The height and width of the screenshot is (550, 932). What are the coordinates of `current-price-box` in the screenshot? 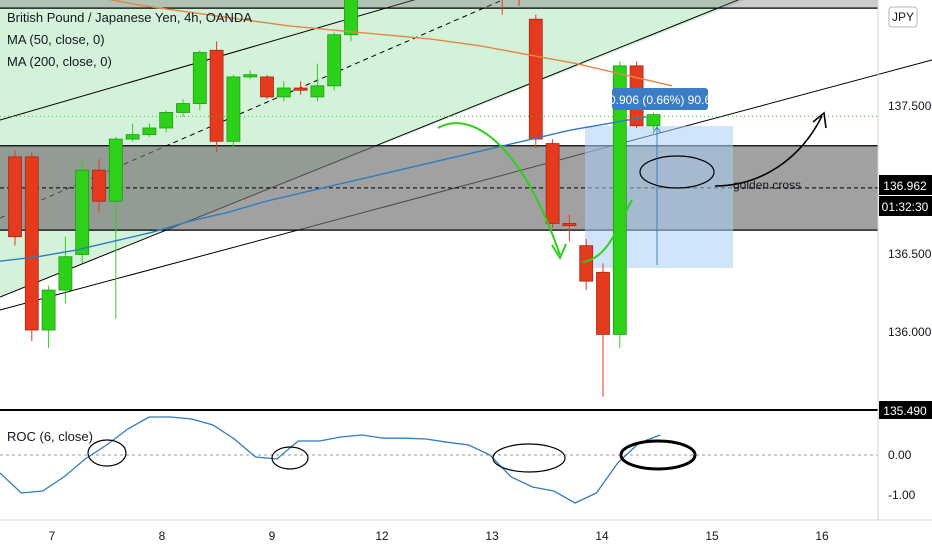 It's located at (905, 185).